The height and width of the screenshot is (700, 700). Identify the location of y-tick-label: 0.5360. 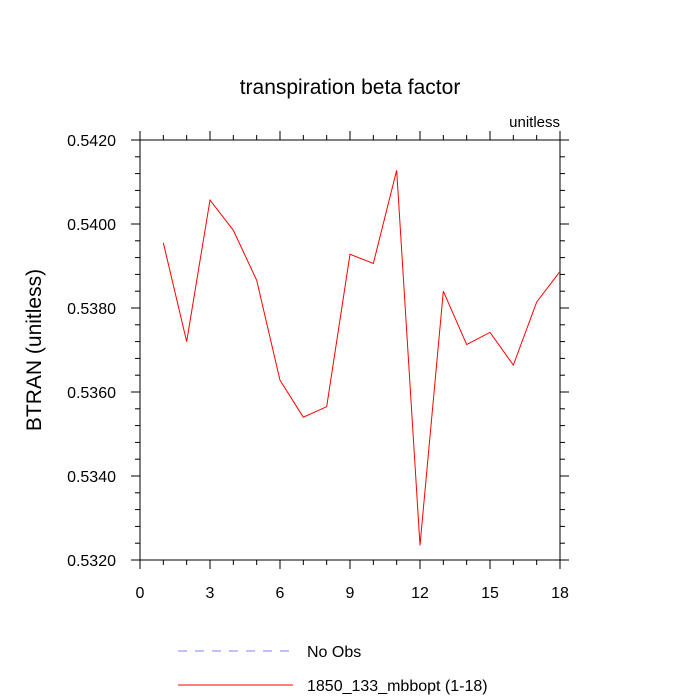
(91, 393).